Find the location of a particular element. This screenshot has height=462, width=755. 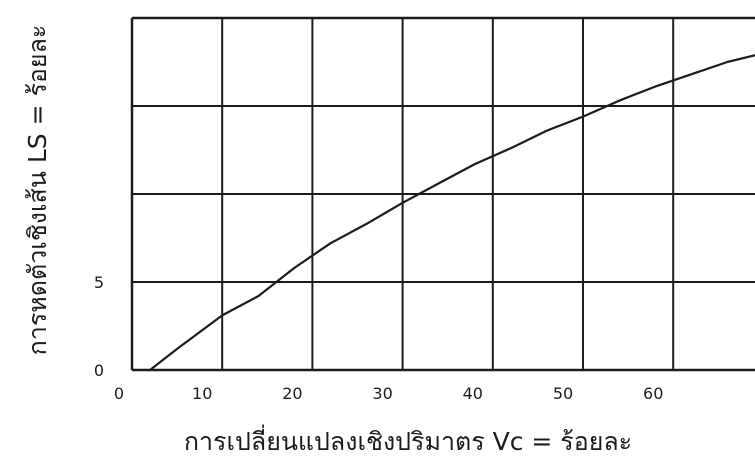

x-tick-label-50: 50 is located at coordinates (563, 393).